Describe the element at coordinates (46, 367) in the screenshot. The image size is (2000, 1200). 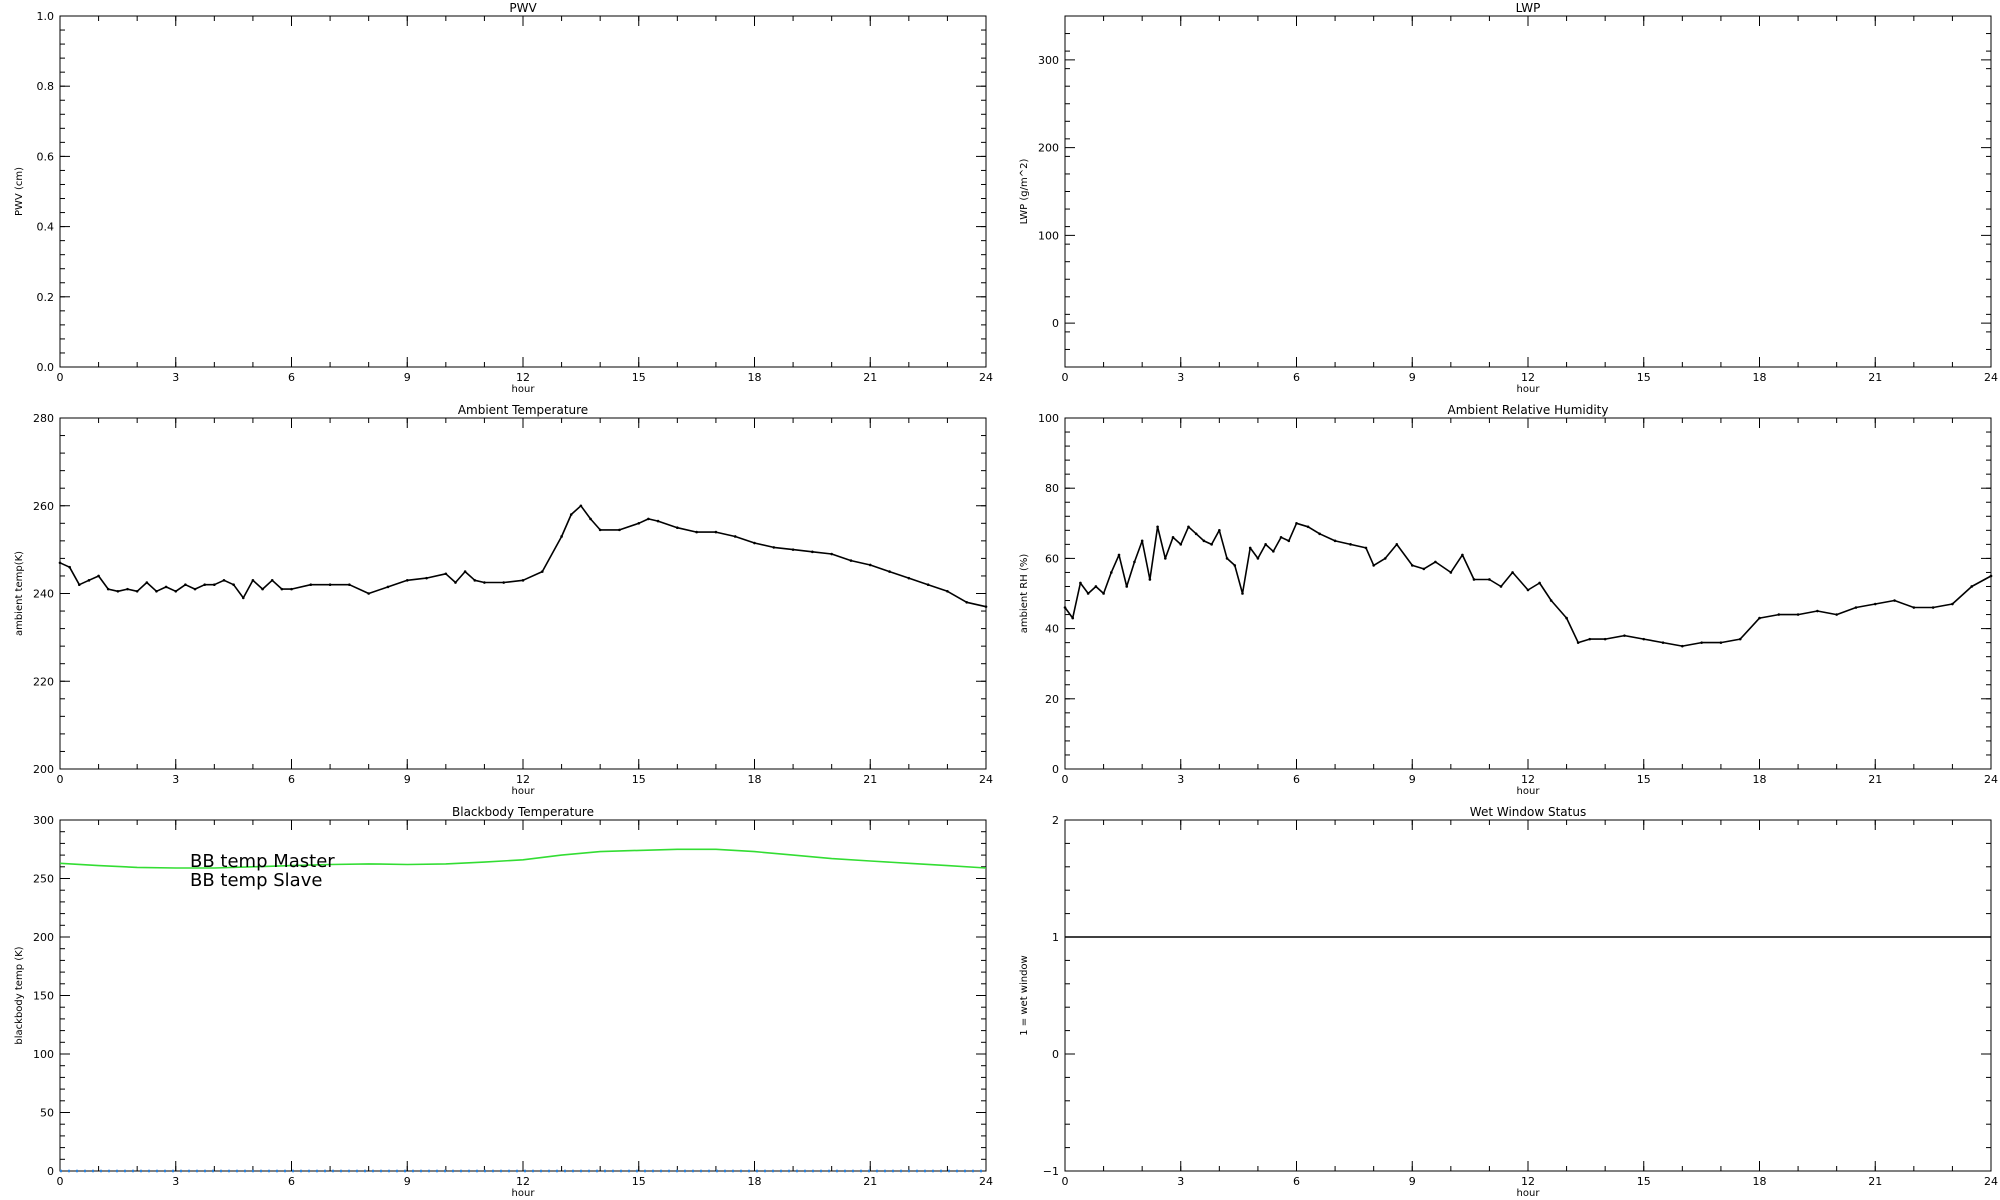
I see `y-tick-label: 0.0` at that location.